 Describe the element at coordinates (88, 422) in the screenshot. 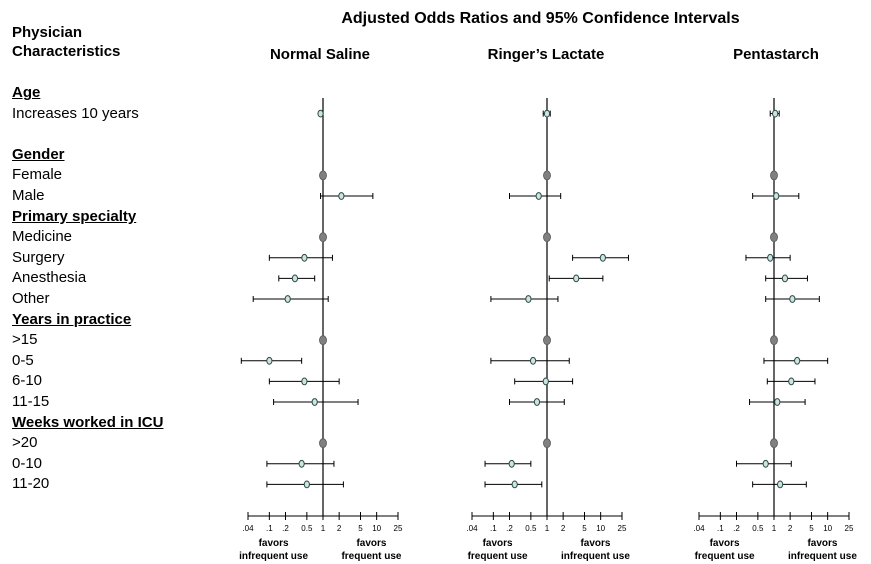

I see `section-heading: Weeks worked in ICU` at that location.